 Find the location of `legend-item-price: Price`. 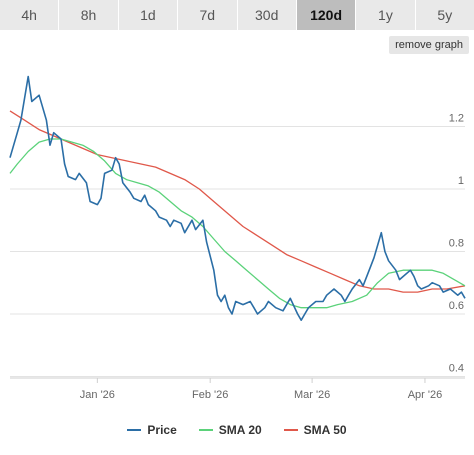

legend-item-price: Price is located at coordinates (152, 430).